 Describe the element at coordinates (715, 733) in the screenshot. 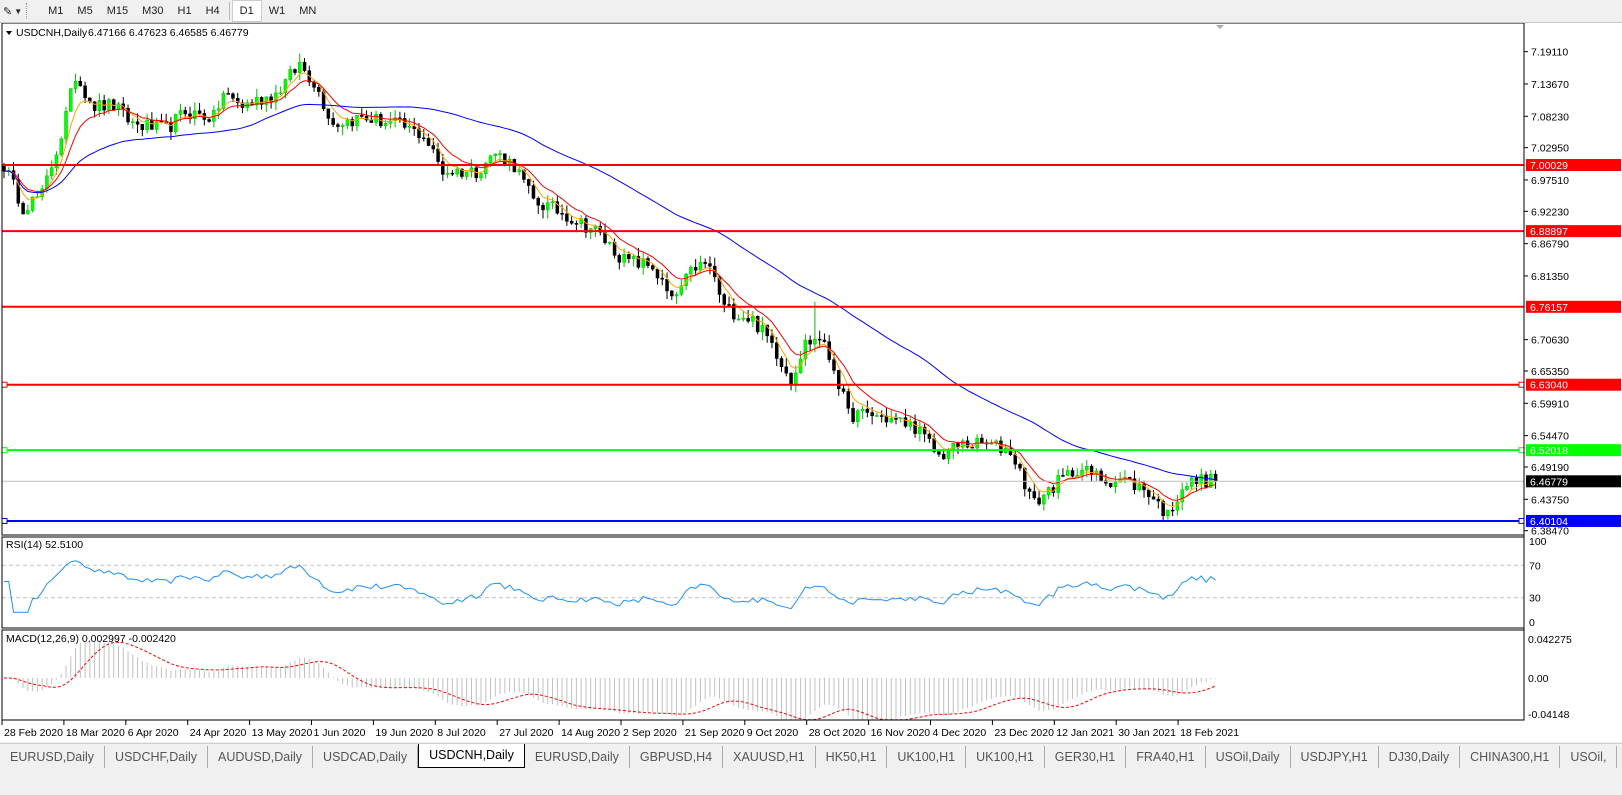

I see `time-tick-label: 21 Sep 2020` at that location.